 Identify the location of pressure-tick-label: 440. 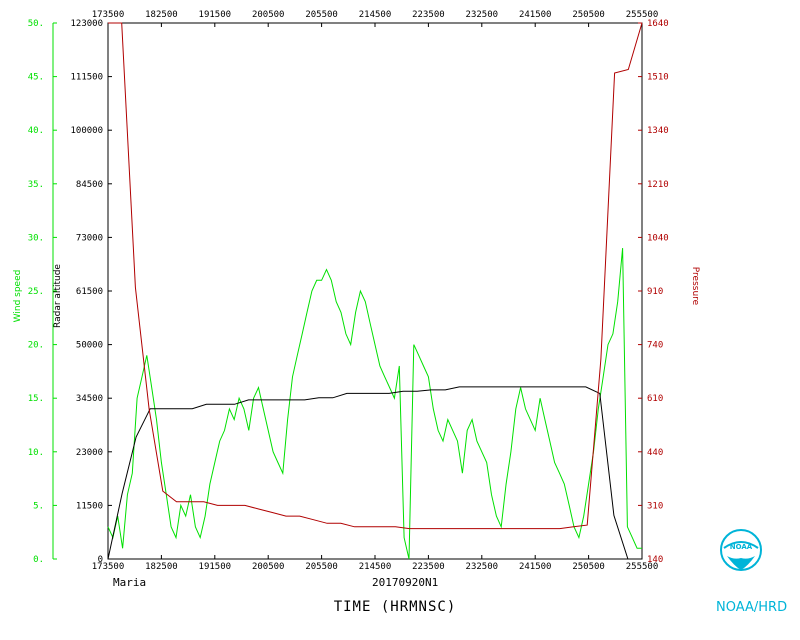
(655, 453).